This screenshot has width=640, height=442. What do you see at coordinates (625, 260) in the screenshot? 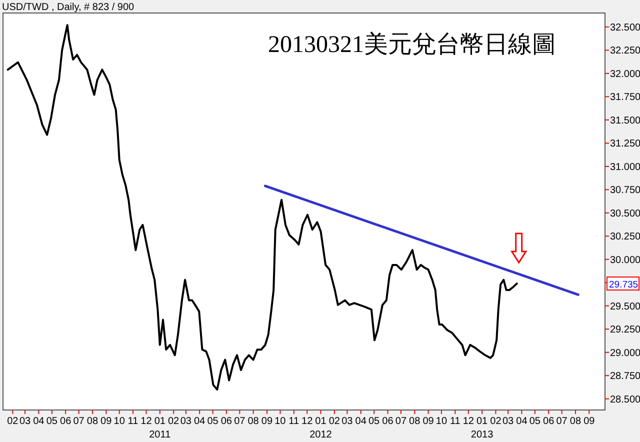
I see `y-tick-label: 30.000` at bounding box center [625, 260].